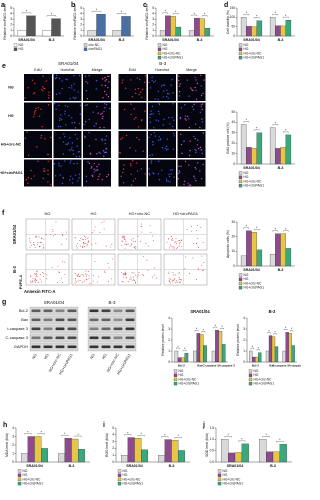  Describe the element at coordinates (170, 40) in the screenshot. I see `x-tick-label: SRA01/04` at that location.